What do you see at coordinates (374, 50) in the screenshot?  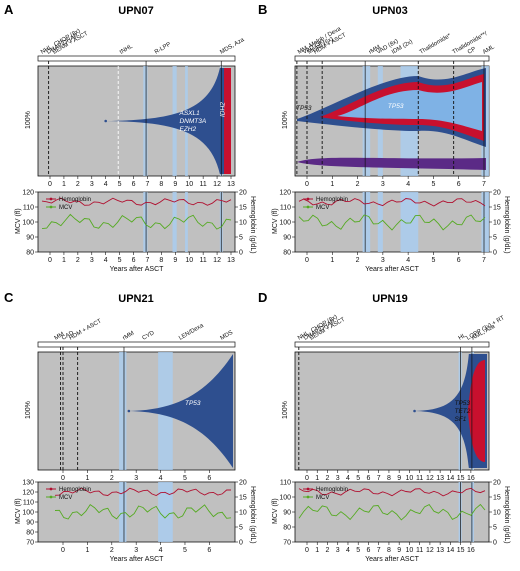 I see `event-label: rMM` at bounding box center [374, 50].